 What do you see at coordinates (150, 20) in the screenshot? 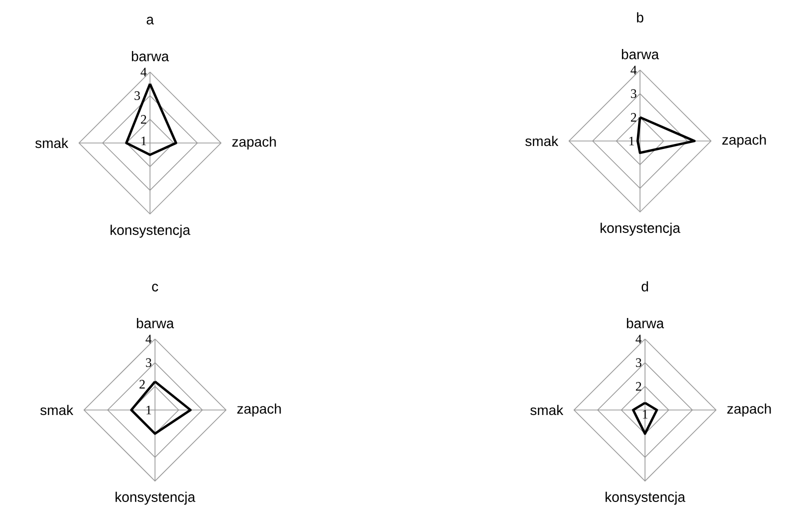
I see `chart-title: a` at bounding box center [150, 20].